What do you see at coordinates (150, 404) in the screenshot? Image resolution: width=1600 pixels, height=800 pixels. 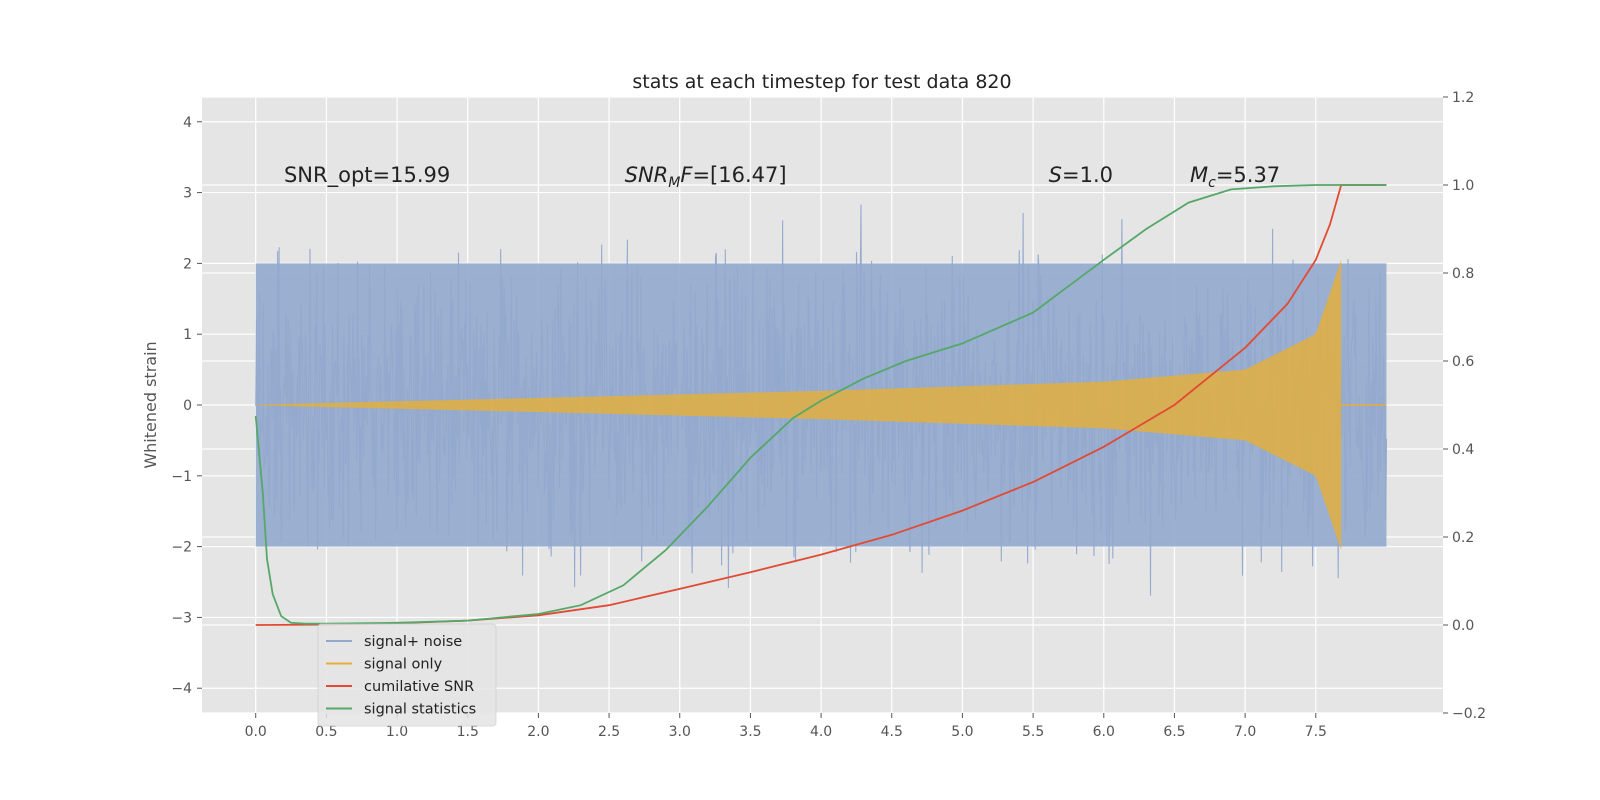 I see `y-axis-label: Whitened strain` at bounding box center [150, 404].